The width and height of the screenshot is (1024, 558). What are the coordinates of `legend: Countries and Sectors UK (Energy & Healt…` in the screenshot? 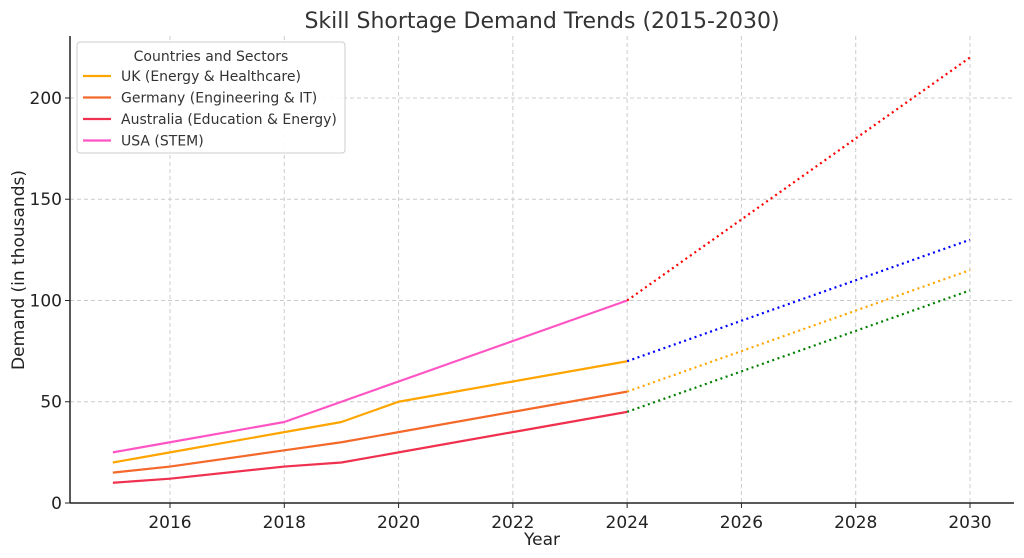 It's located at (211, 97).